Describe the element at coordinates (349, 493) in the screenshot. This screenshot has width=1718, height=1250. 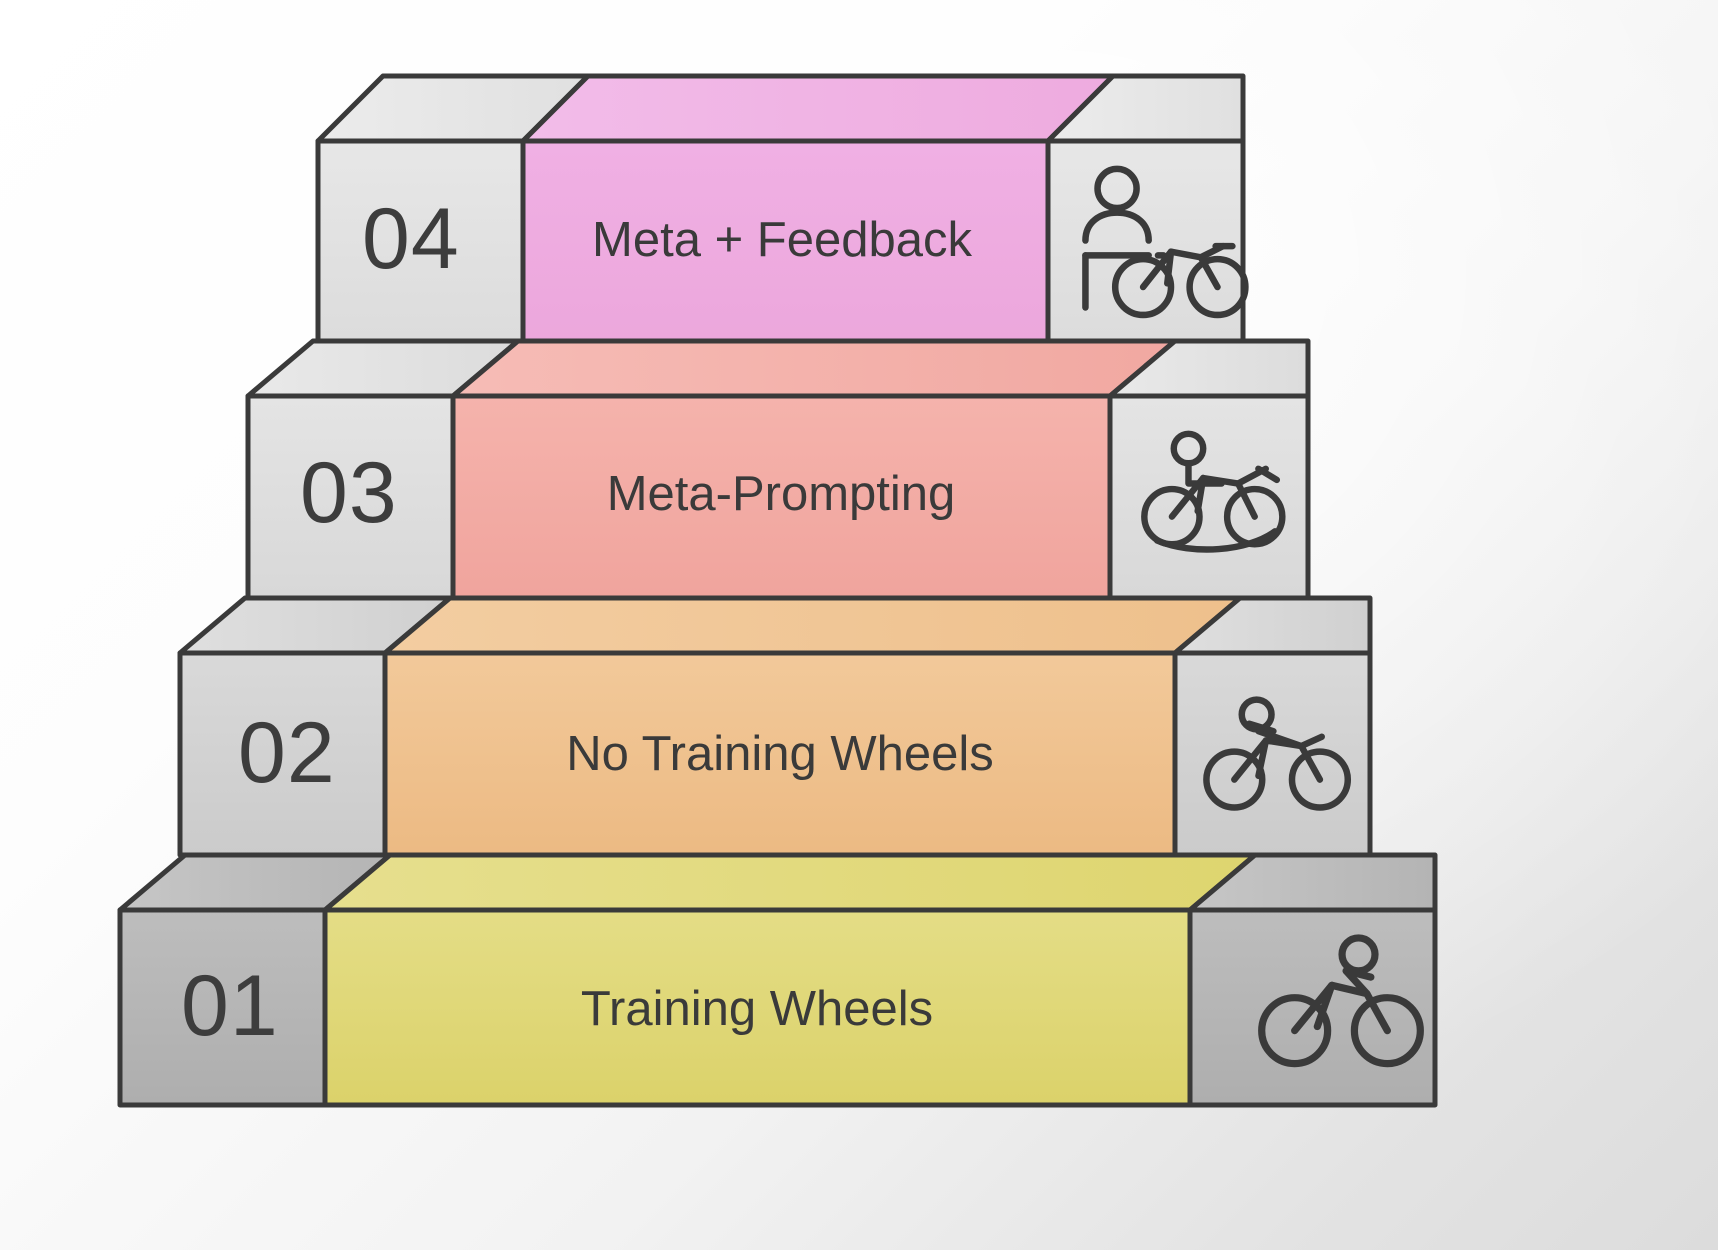
I see `step-03-number: 03` at that location.